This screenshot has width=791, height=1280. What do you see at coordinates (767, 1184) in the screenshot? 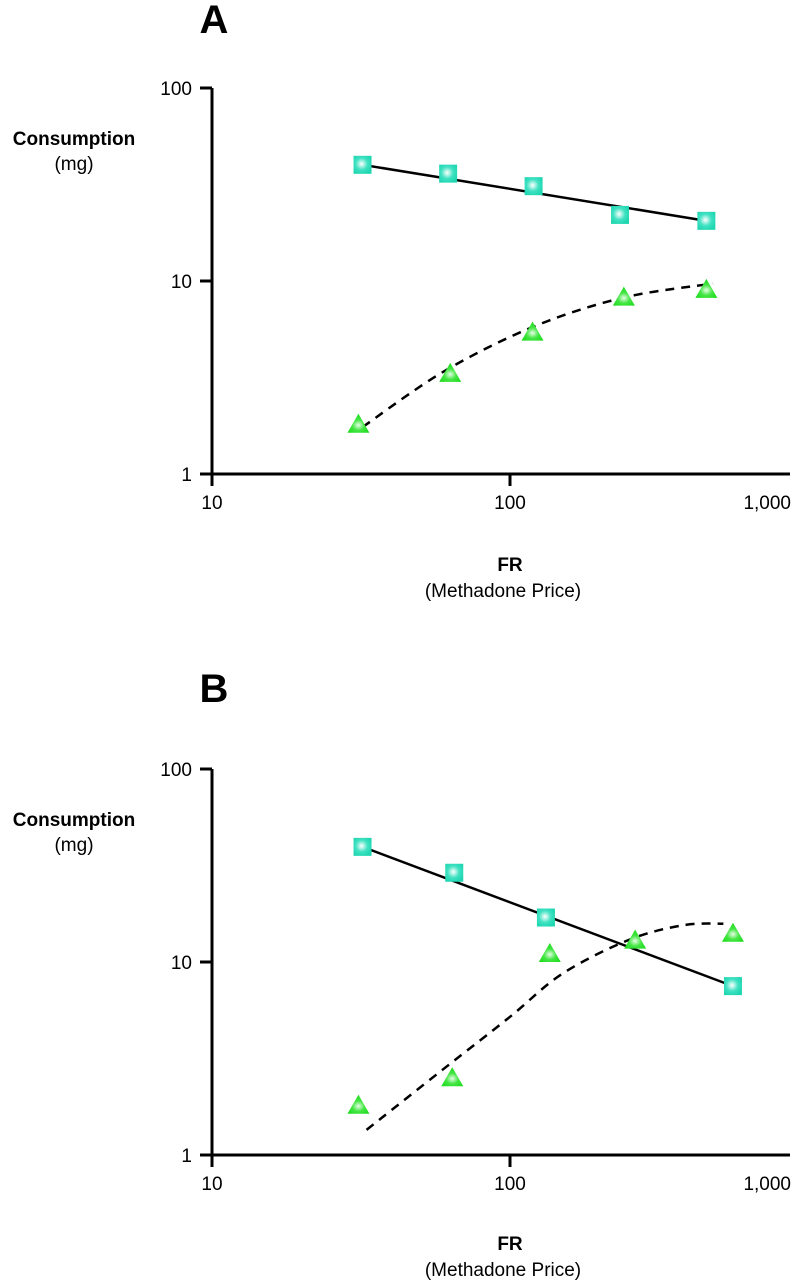
I see `panel-b-x-tick-label: 1,000` at bounding box center [767, 1184].